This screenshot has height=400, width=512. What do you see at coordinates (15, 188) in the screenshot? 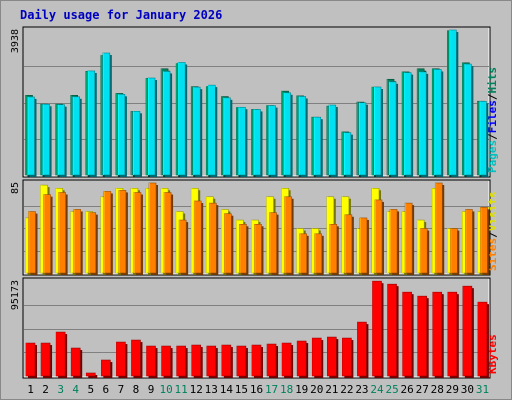
I see `scale-label-max: 85` at bounding box center [15, 188].